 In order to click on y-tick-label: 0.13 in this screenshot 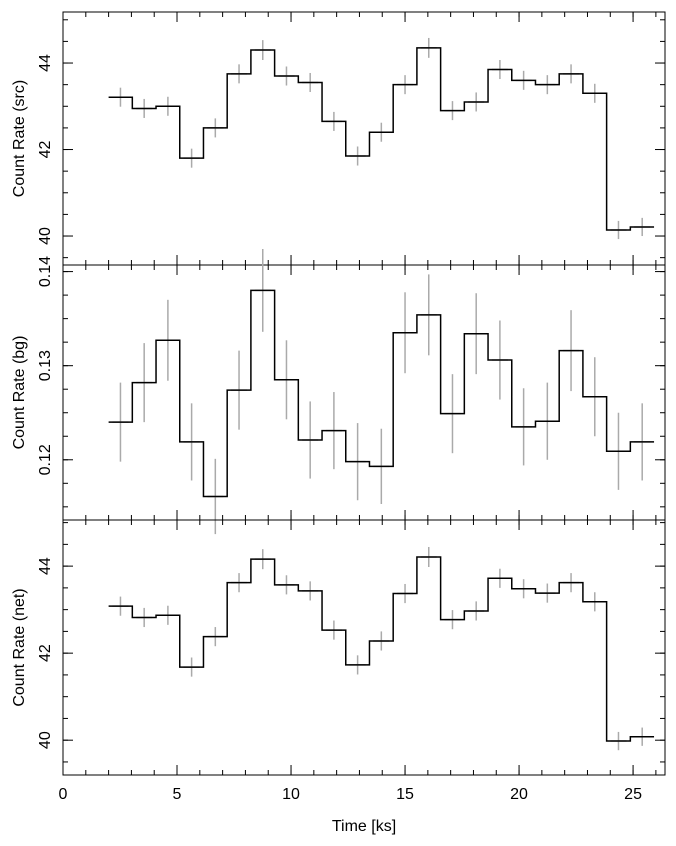, I will do `click(45, 365)`.